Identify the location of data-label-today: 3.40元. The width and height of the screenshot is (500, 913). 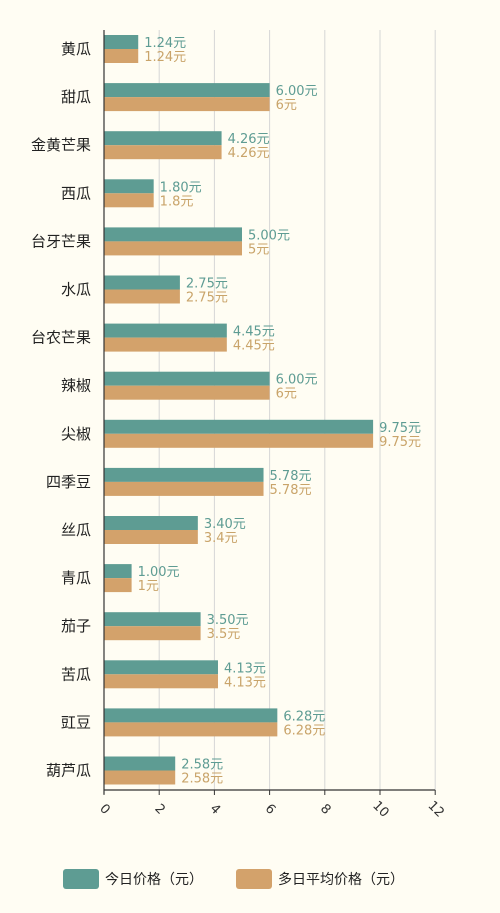
(225, 524).